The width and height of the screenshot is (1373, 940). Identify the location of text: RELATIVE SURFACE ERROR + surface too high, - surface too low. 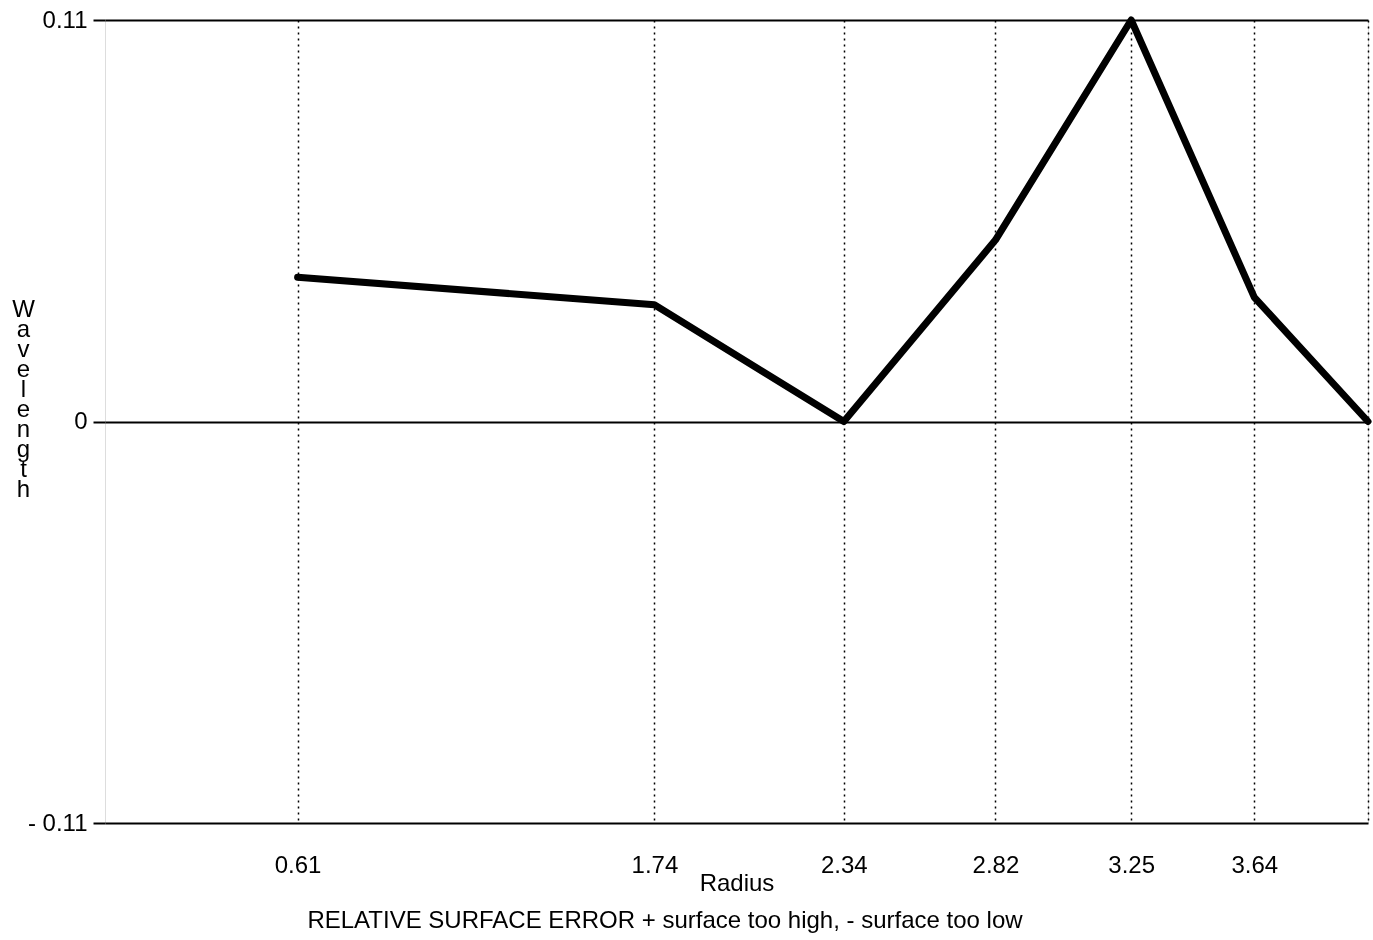
(665, 919).